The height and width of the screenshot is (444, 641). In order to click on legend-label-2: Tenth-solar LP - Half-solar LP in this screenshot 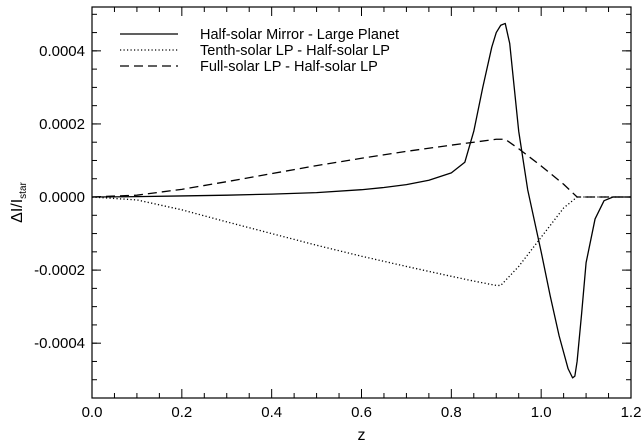, I will do `click(295, 51)`.